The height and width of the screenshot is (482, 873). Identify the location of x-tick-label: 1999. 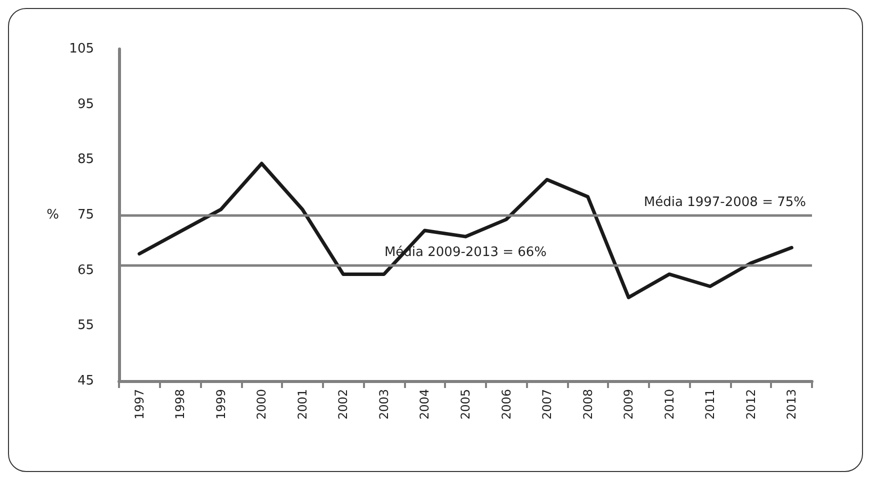
(221, 404).